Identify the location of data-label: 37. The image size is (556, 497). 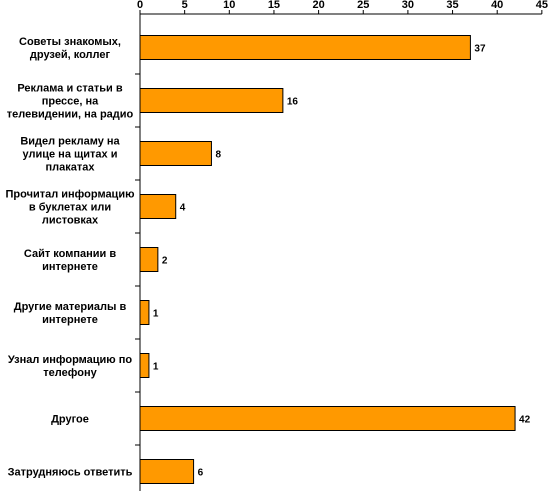
(480, 49).